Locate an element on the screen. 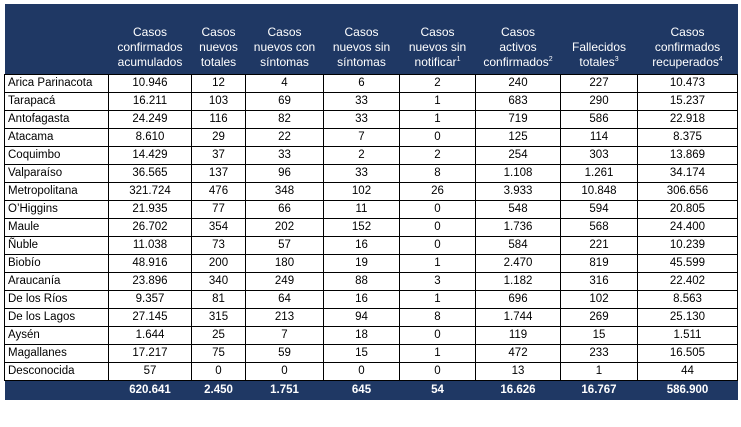  value-cell: 10.946 is located at coordinates (150, 83).